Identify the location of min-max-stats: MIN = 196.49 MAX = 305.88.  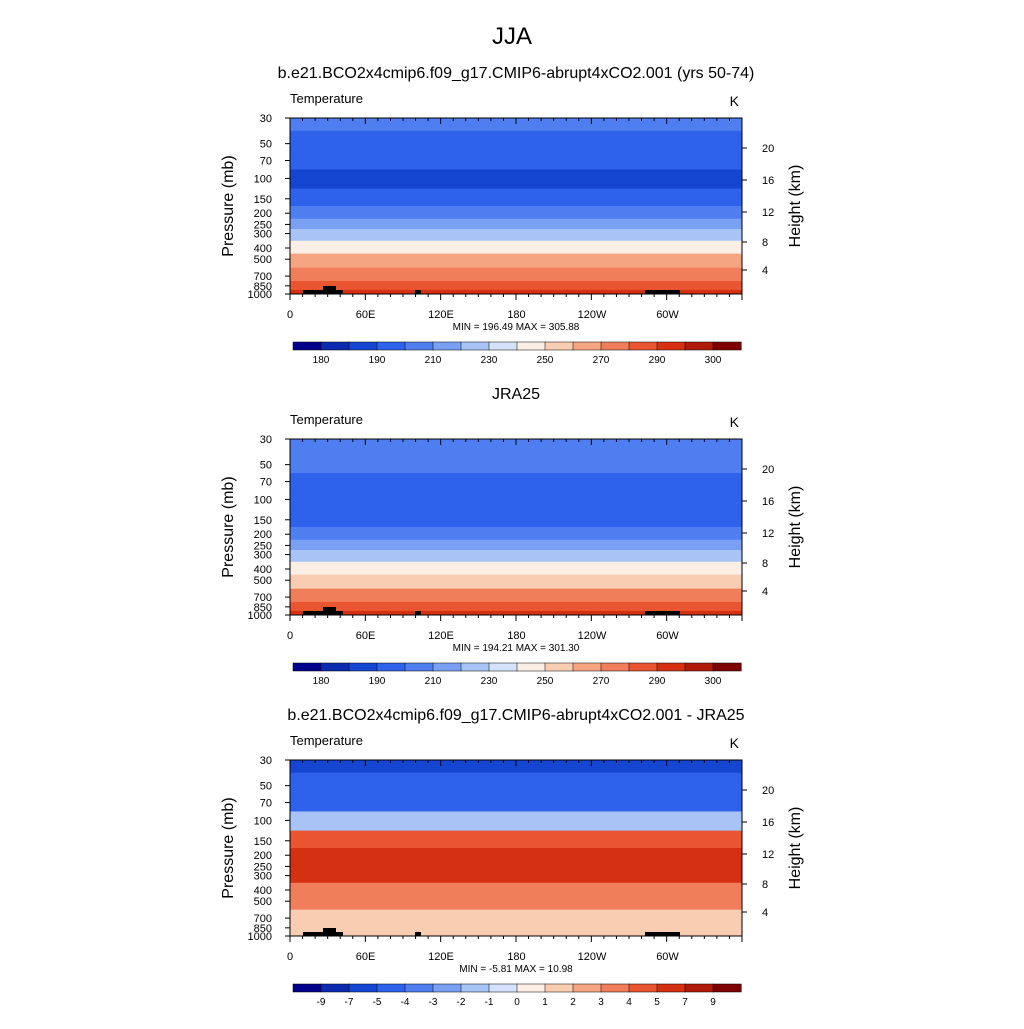
(516, 327).